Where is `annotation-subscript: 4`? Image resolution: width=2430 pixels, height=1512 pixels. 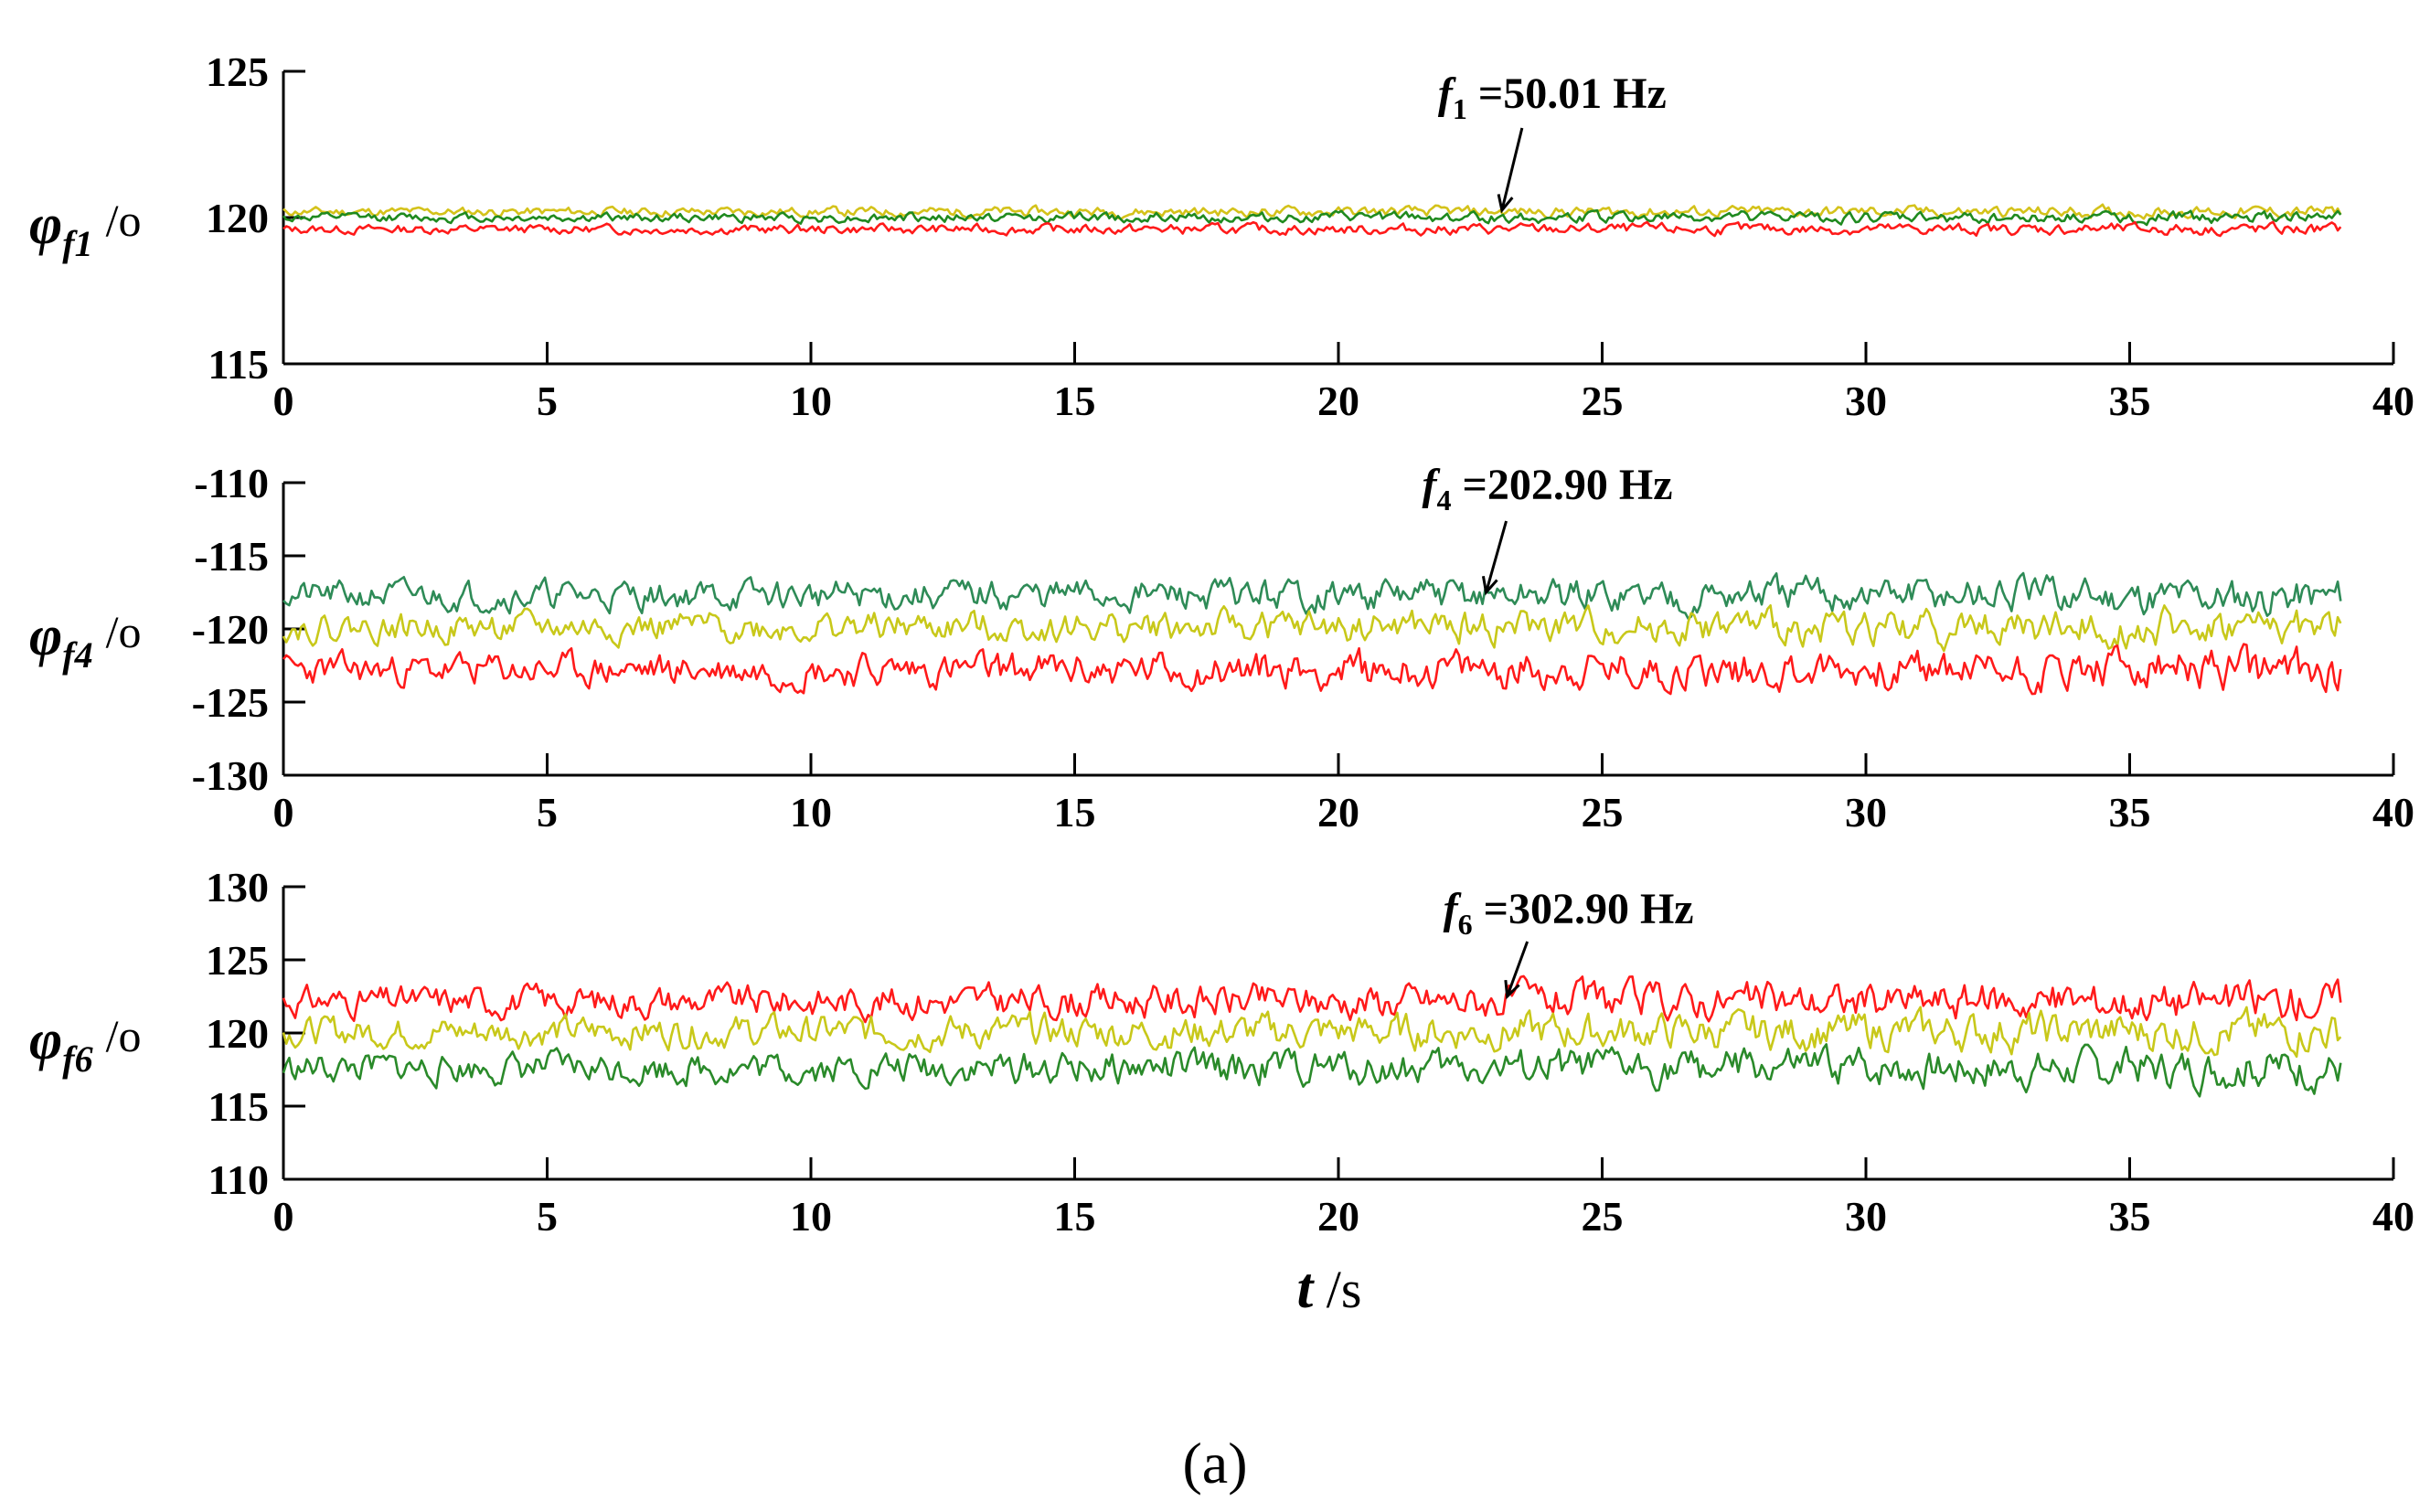 annotation-subscript: 4 is located at coordinates (1445, 500).